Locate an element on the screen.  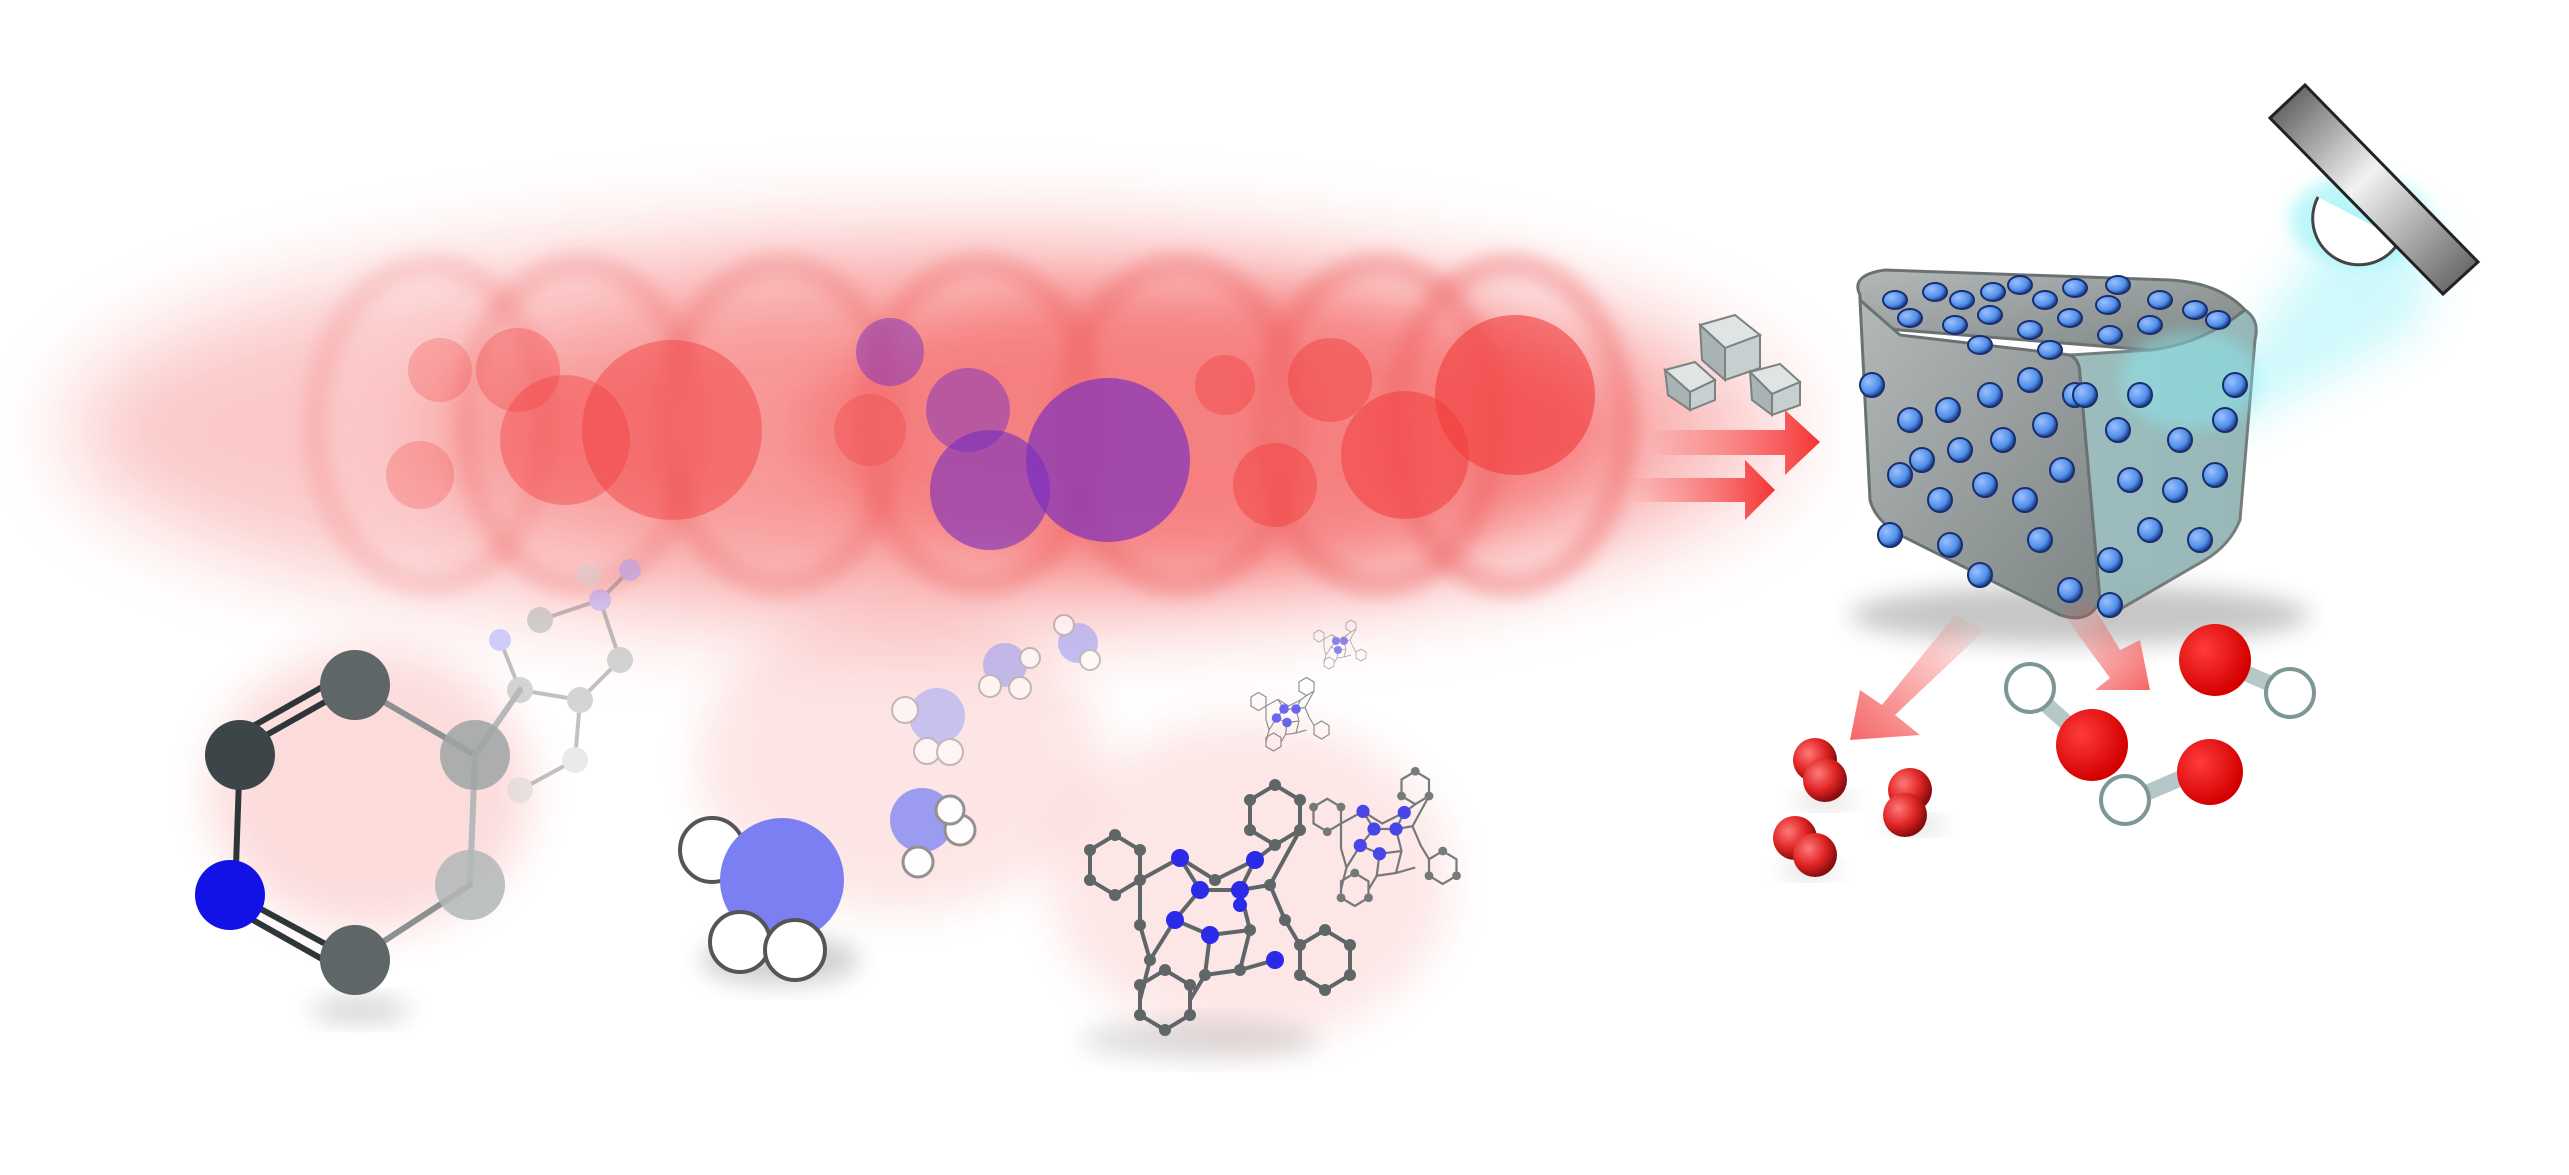
porous-cluster-icon is located at coordinates (2080, 456).